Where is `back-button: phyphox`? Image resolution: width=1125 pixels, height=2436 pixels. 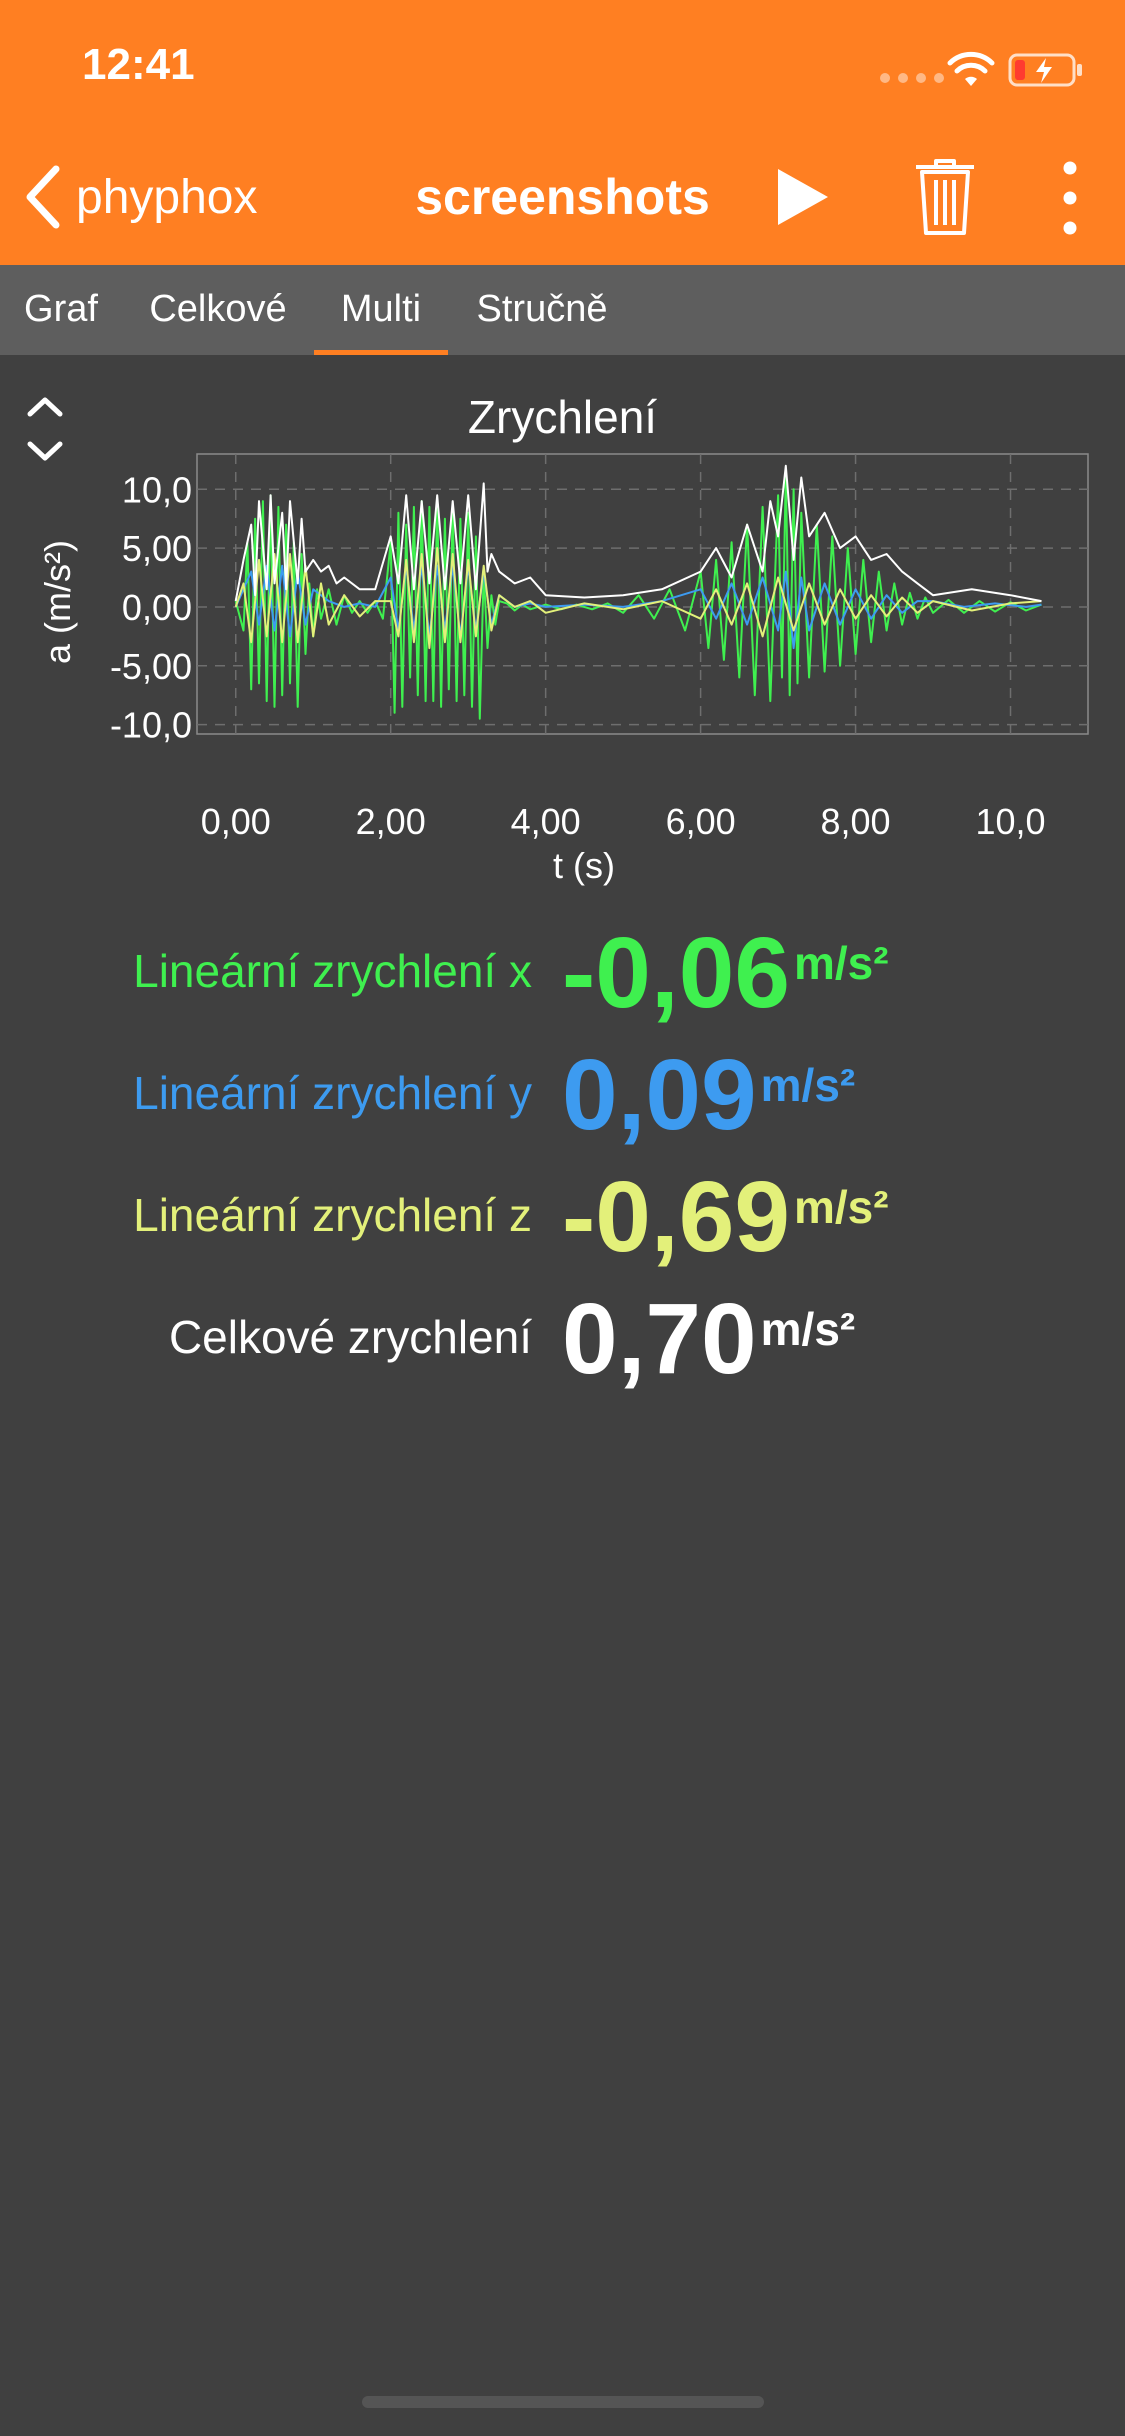 back-button: phyphox is located at coordinates (139, 197).